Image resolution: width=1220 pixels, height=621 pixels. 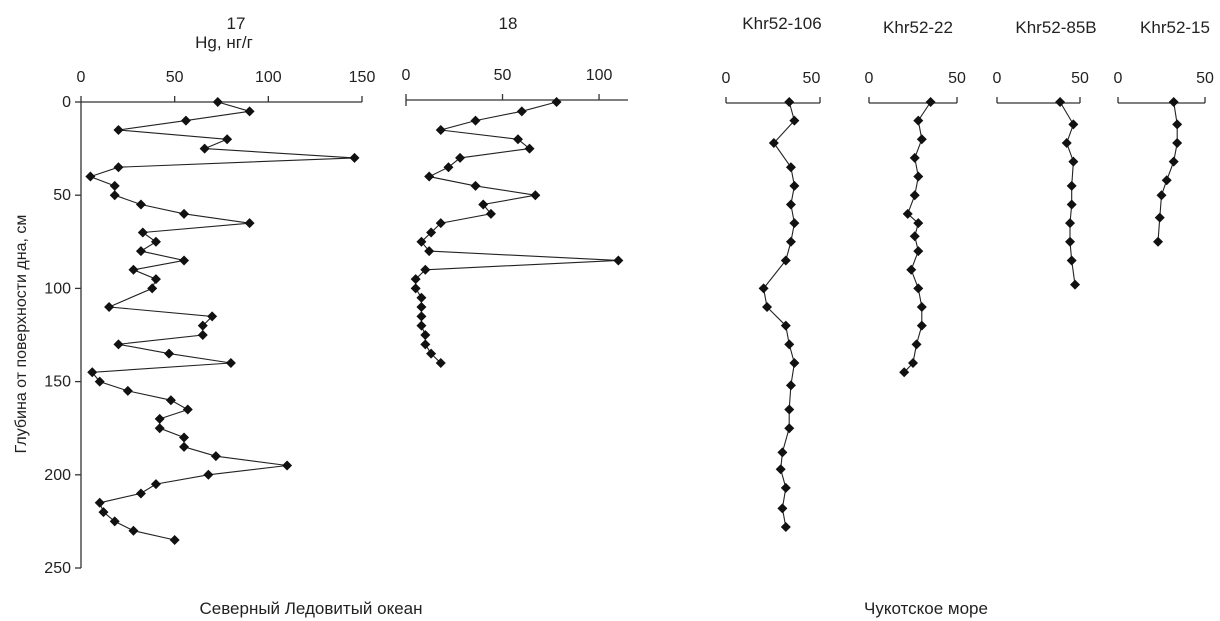 What do you see at coordinates (1055, 27) in the screenshot?
I see `panel-title: Khr52-85B` at bounding box center [1055, 27].